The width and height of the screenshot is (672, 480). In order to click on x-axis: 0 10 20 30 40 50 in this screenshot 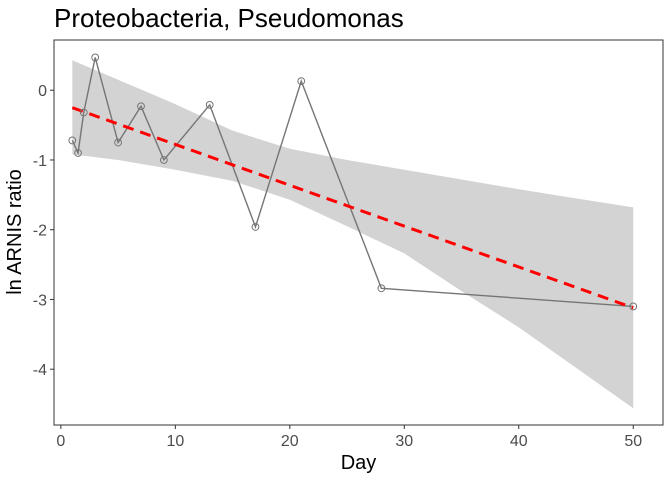, I will do `click(349, 437)`.